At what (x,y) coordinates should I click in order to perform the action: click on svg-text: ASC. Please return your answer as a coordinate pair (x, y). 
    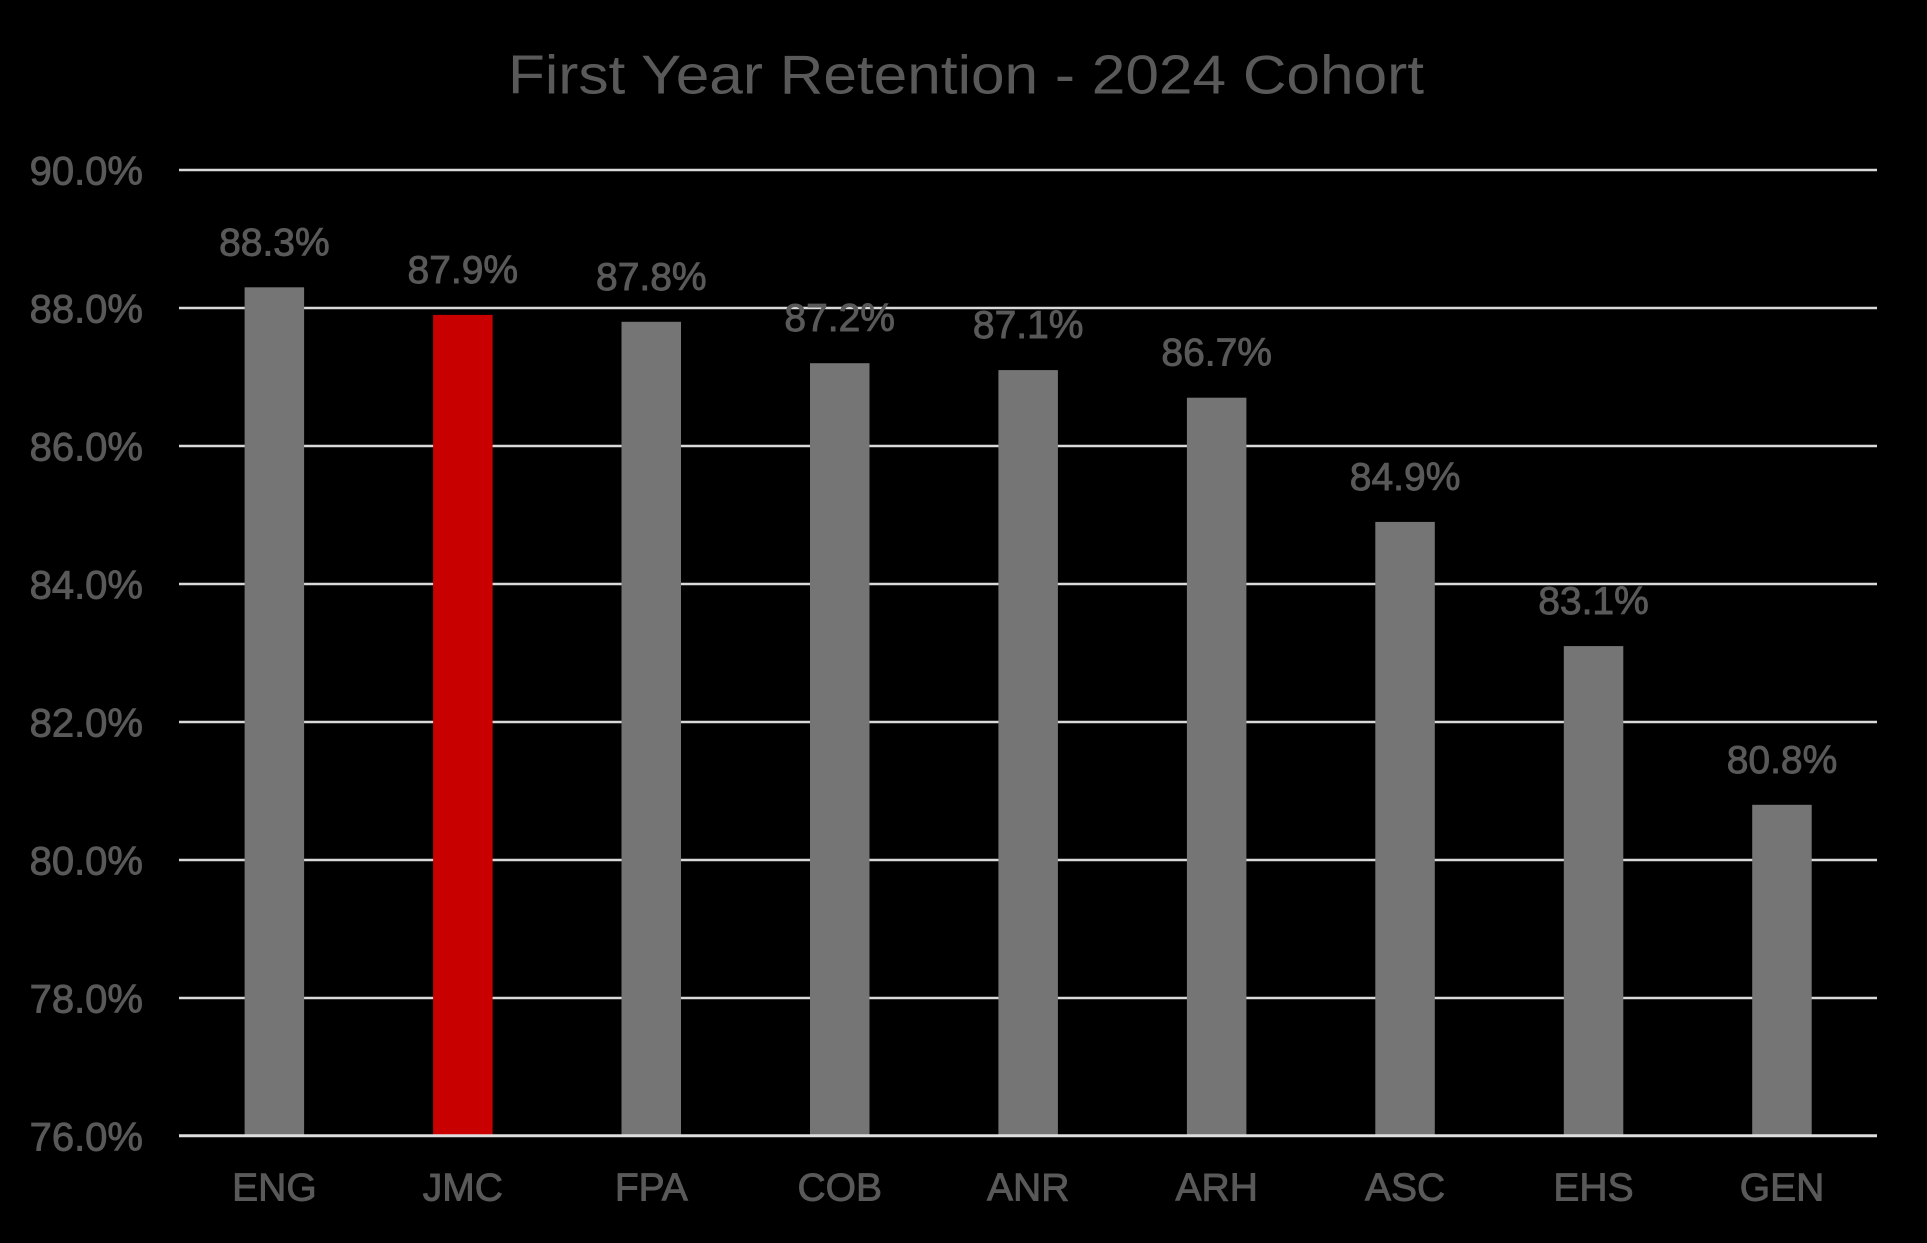
    Looking at the image, I should click on (1405, 1188).